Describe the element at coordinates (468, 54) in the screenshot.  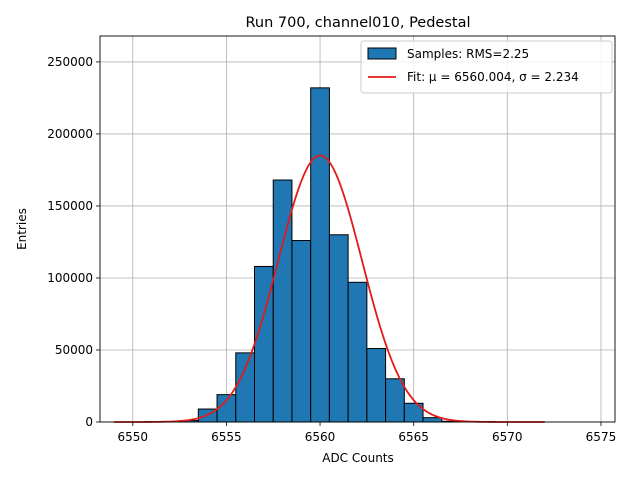
I see `legend-samples-label: Samples: RMS=2.25` at that location.